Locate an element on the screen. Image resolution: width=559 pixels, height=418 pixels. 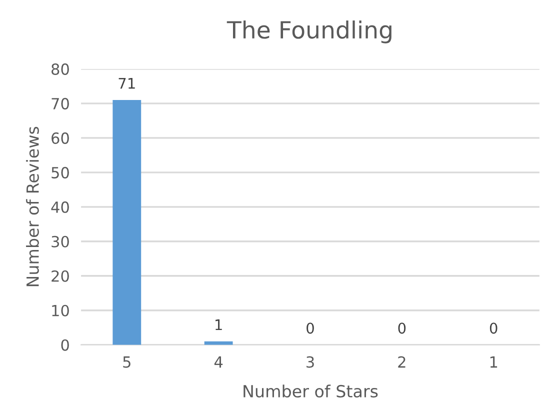
y-axis-title: Number of Reviews is located at coordinates (32, 206).